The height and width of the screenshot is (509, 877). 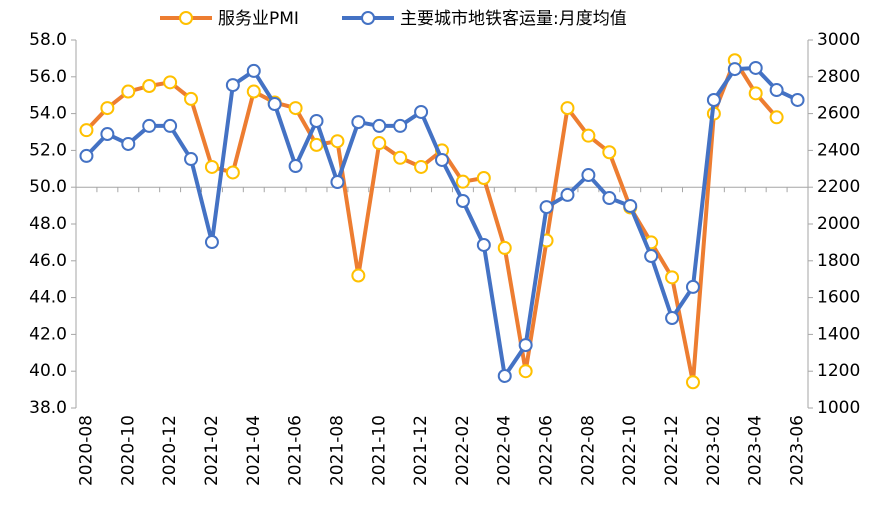 I want to click on x-tick-label: 2021-02, so click(x=212, y=450).